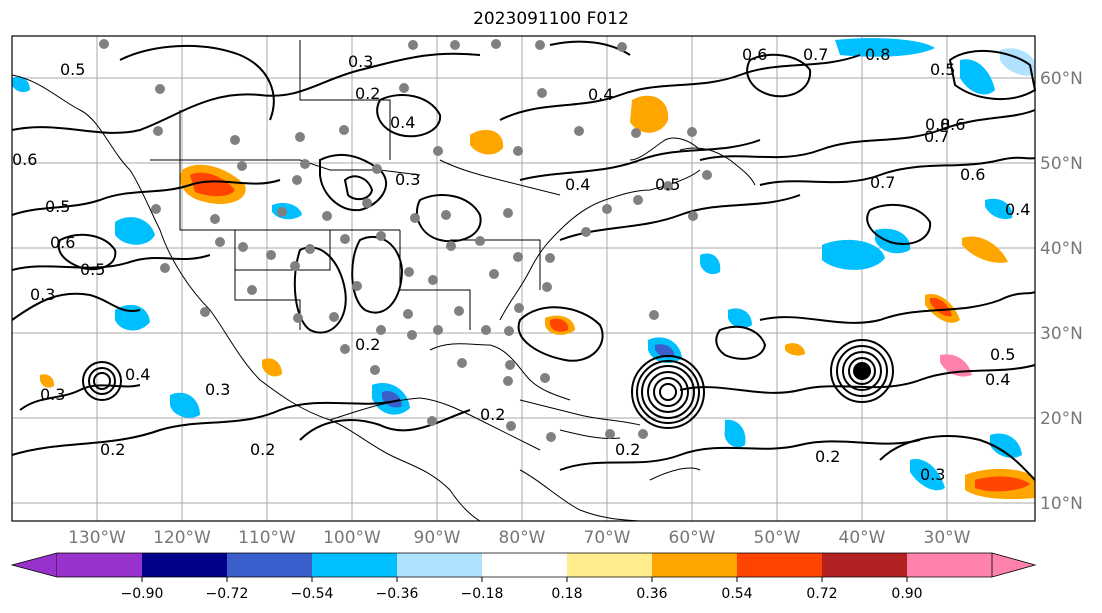 The height and width of the screenshot is (613, 1102). I want to click on colorbar-tick-label: 0.72, so click(821, 594).